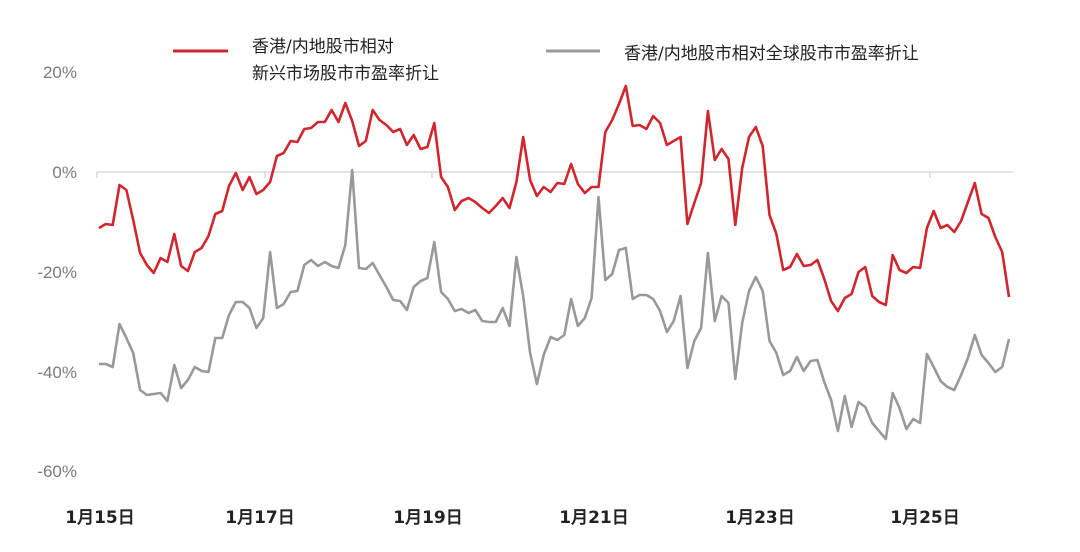 This screenshot has width=1080, height=552. What do you see at coordinates (64, 172) in the screenshot?
I see `y-tick-label: 0%` at bounding box center [64, 172].